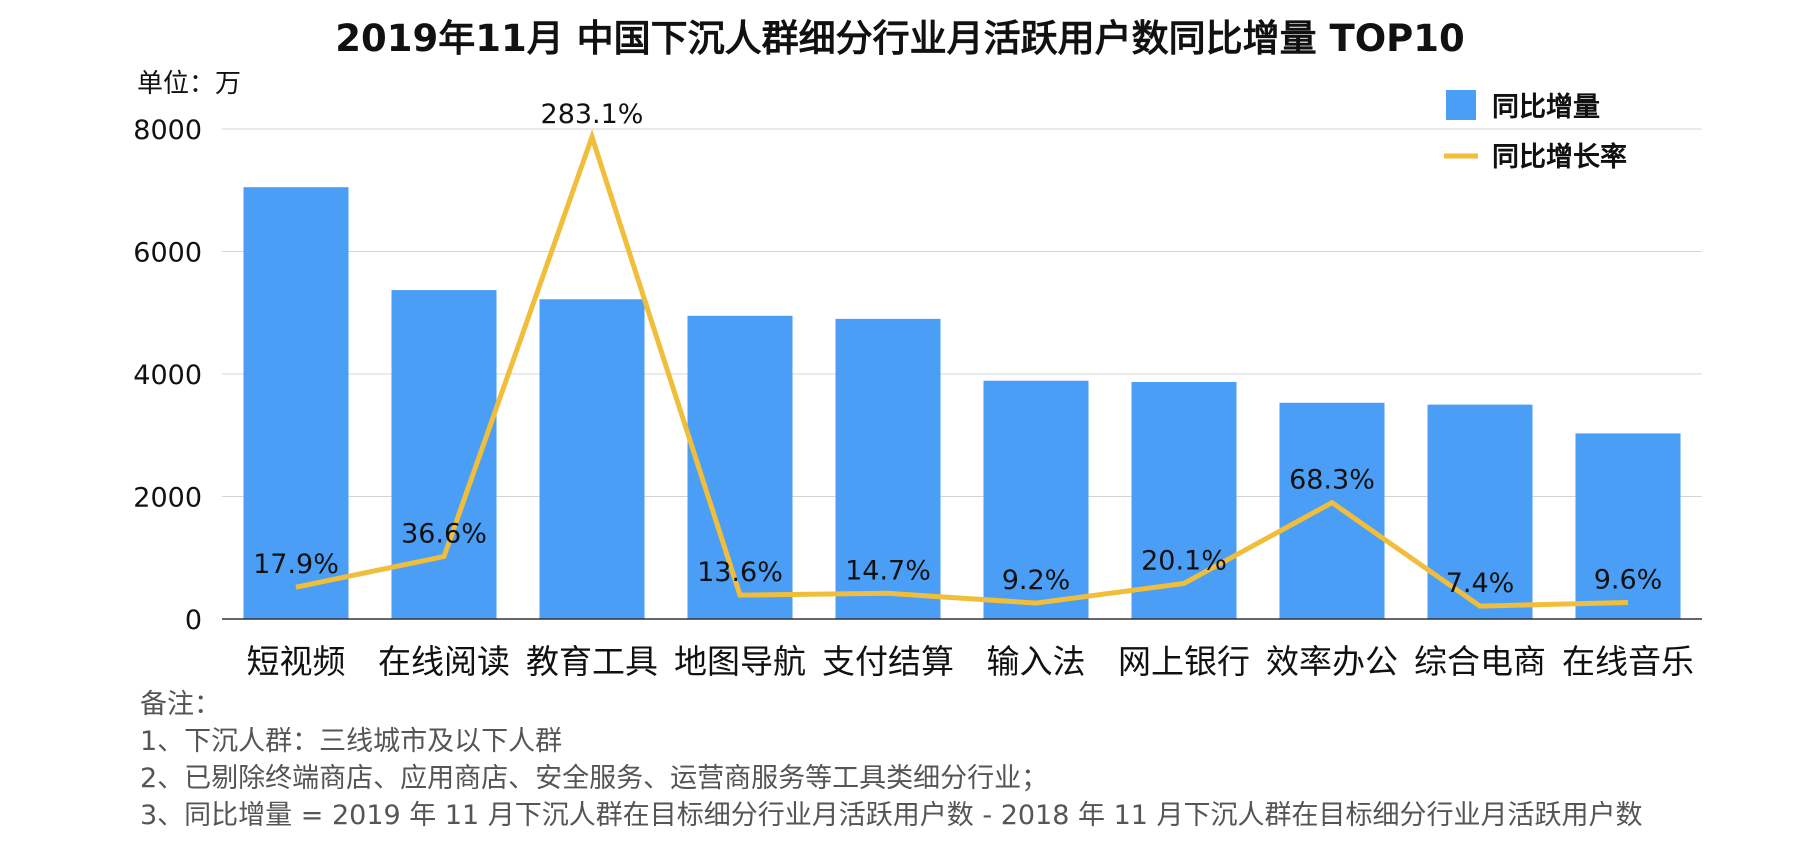  I want to click on x-tick-label: 地图导航, so click(740, 661).